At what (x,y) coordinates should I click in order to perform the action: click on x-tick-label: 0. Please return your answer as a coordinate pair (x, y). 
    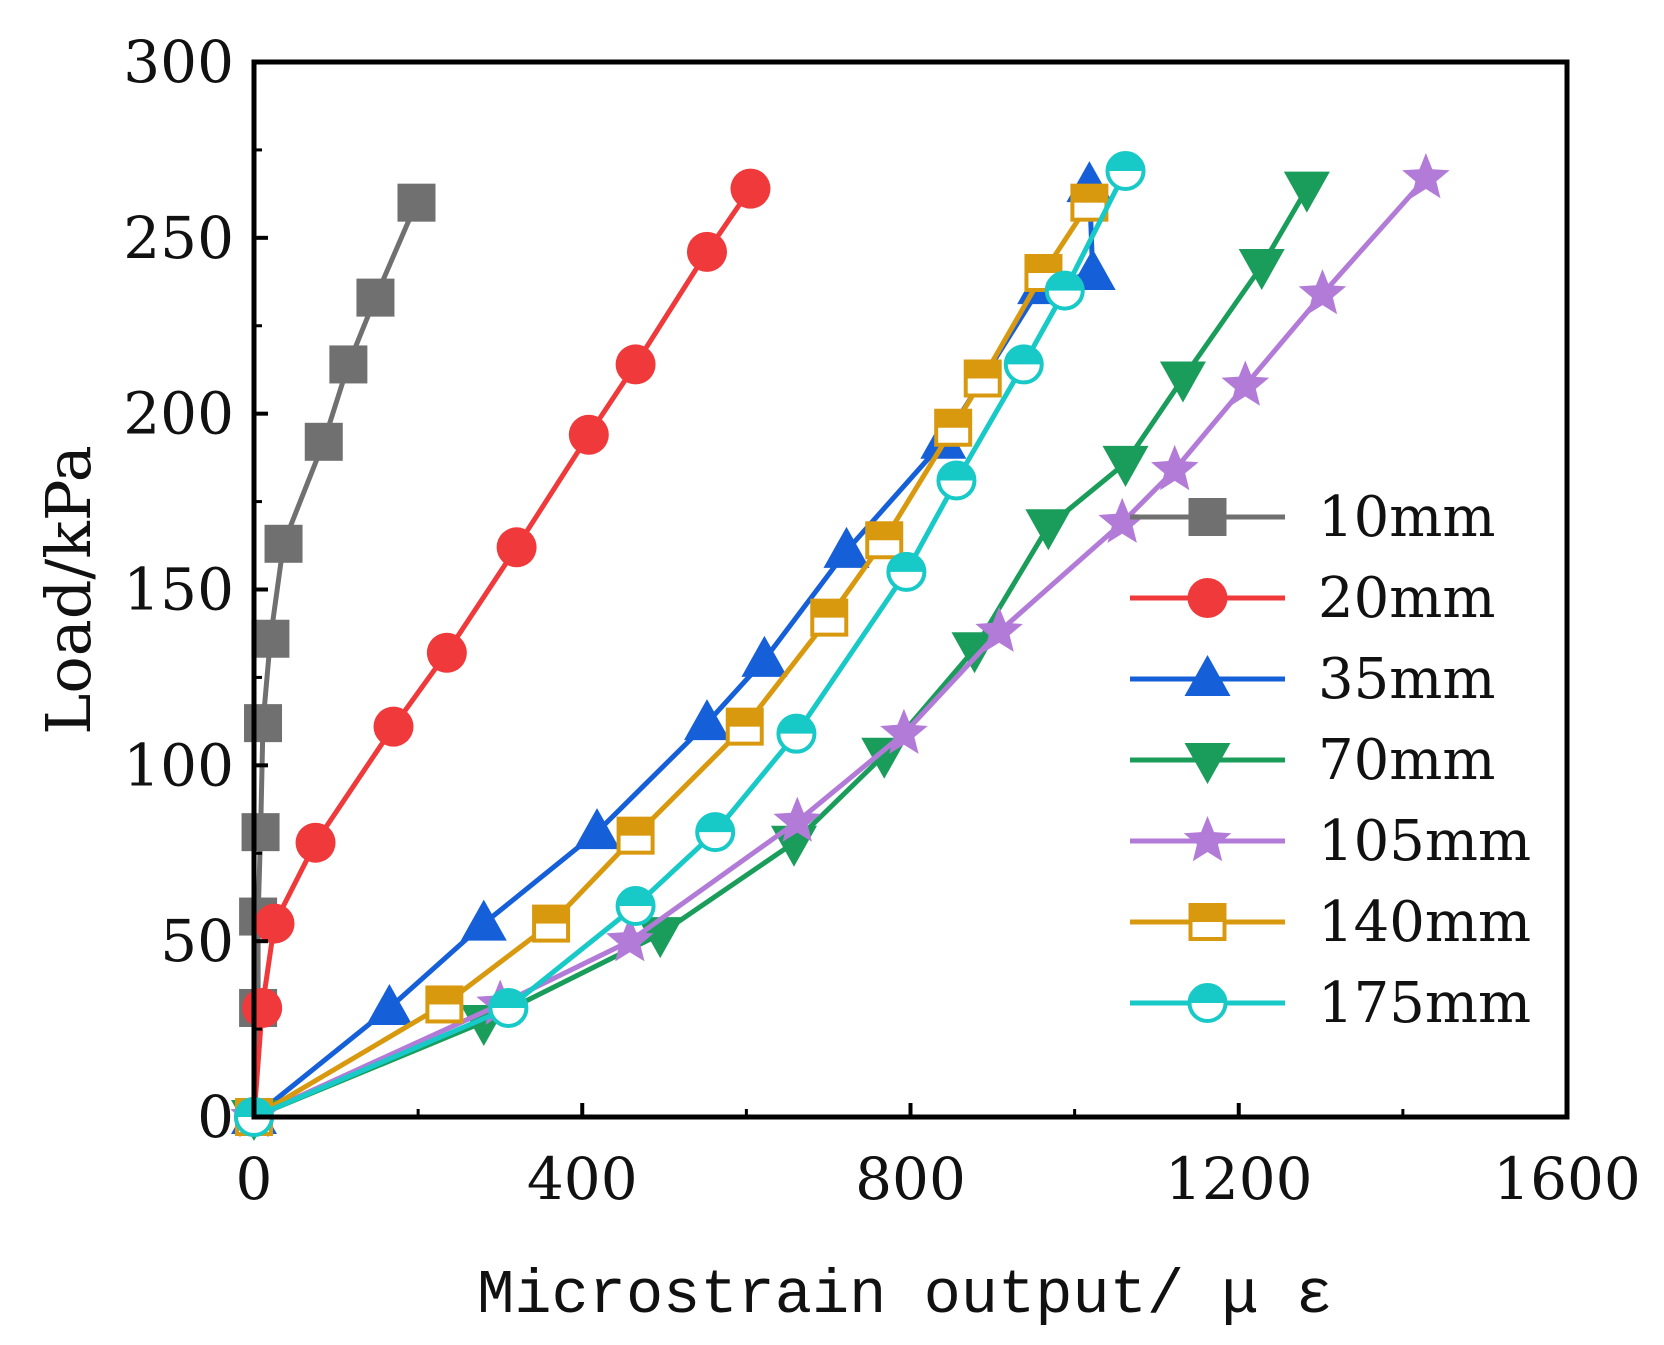
    Looking at the image, I should click on (254, 1179).